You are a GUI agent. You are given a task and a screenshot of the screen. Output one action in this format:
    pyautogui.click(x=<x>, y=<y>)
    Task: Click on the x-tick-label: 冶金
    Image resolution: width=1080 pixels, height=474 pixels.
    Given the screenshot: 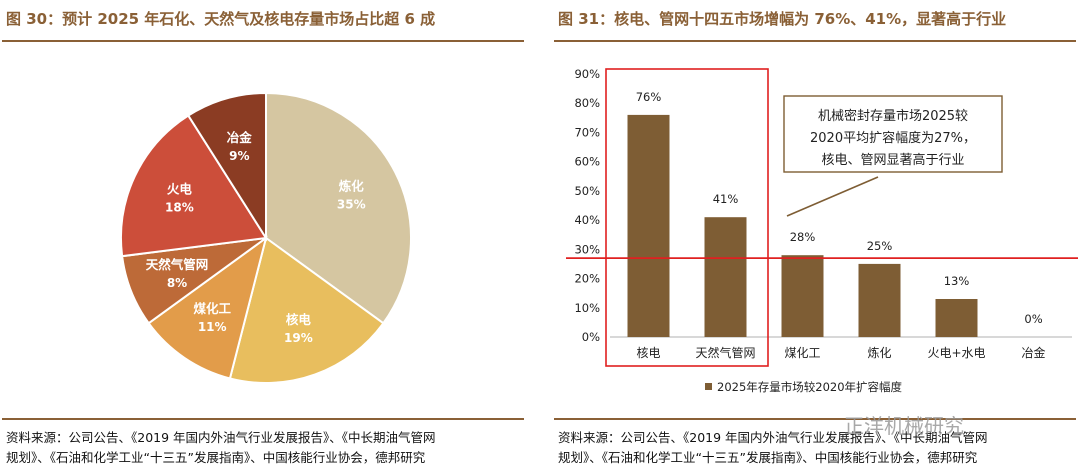 What is the action you would take?
    pyautogui.click(x=1033, y=352)
    